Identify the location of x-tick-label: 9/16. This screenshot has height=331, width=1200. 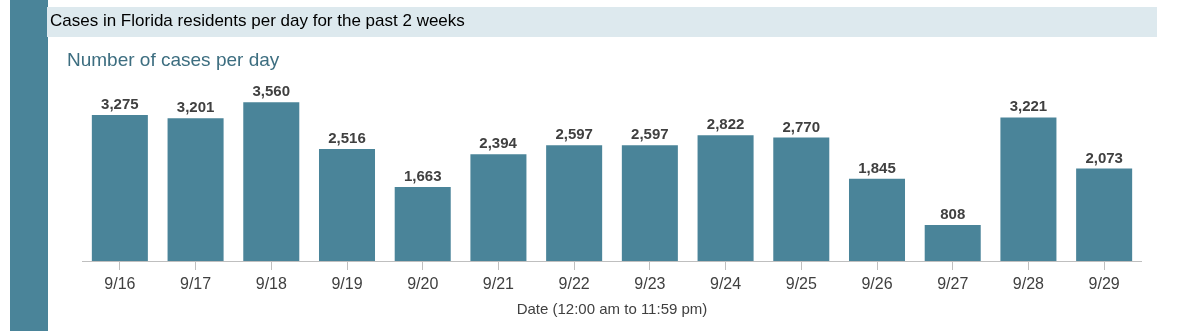
(120, 284).